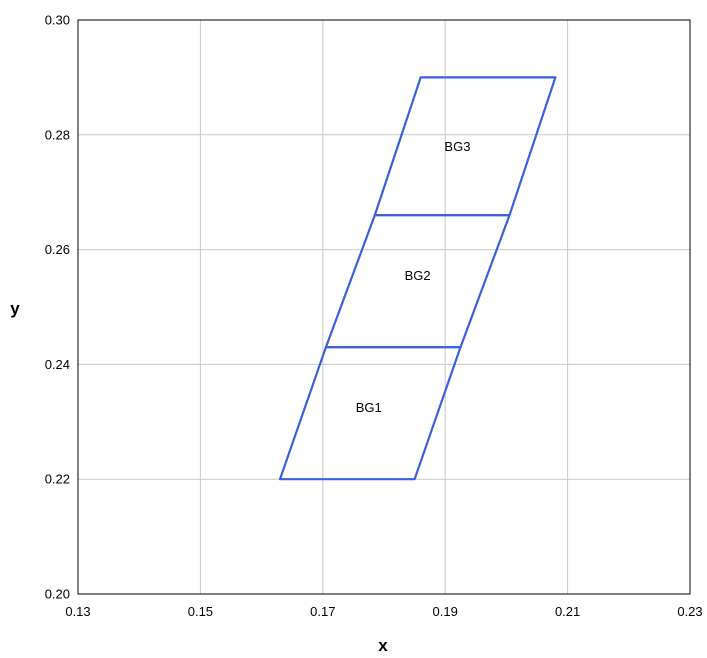 This screenshot has width=707, height=658. What do you see at coordinates (57, 479) in the screenshot?
I see `y-tick-label-1: 0.22` at bounding box center [57, 479].